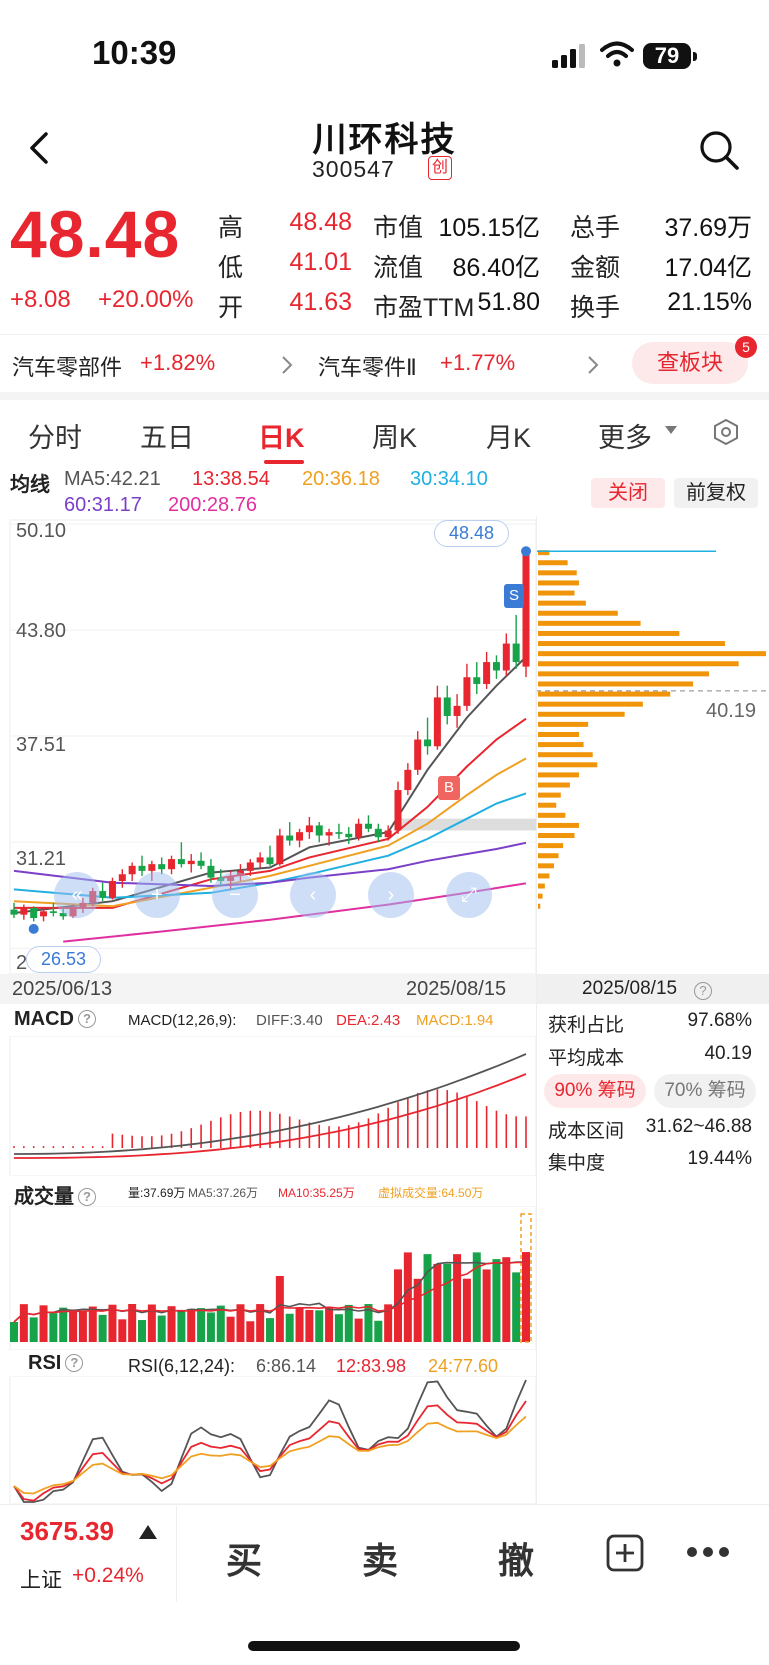  What do you see at coordinates (391, 895) in the screenshot?
I see `scroll-right-button: ›` at bounding box center [391, 895].